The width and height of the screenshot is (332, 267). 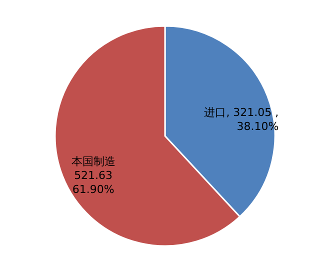 What do you see at coordinates (93, 182) in the screenshot?
I see `data-label: 521.63 61.90%` at bounding box center [93, 182].